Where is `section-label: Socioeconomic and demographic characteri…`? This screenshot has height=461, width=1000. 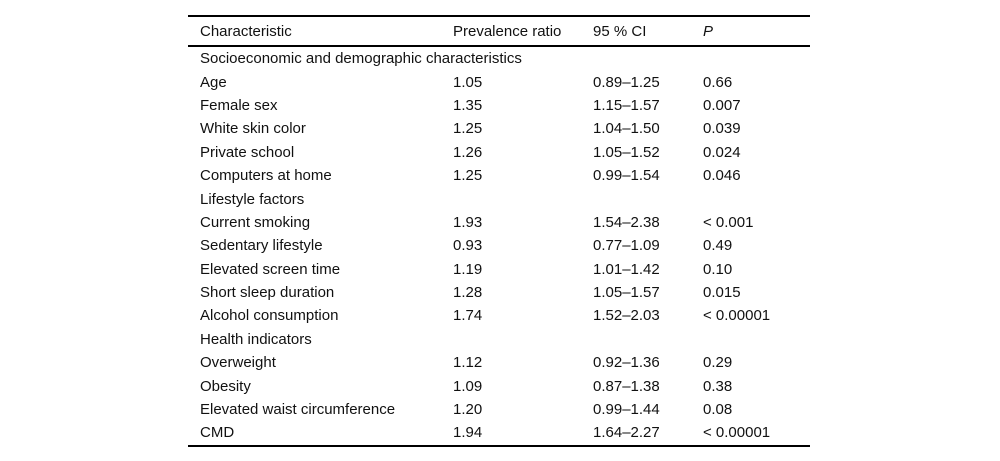
section-label: Socioeconomic and demographic characteri… is located at coordinates (361, 59).